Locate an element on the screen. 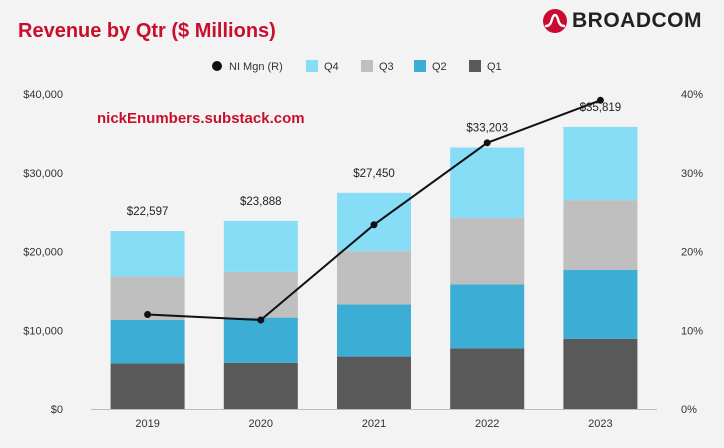  ni-margin-point-2023 is located at coordinates (600, 100).